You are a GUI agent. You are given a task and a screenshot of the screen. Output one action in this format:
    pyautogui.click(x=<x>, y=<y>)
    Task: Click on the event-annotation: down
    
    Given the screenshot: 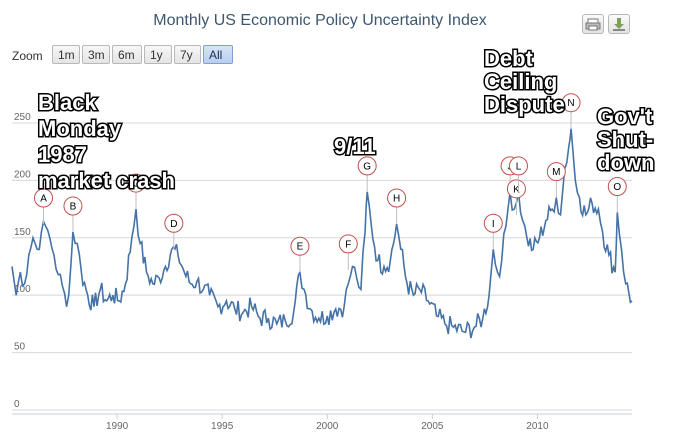 What is the action you would take?
    pyautogui.click(x=625, y=162)
    